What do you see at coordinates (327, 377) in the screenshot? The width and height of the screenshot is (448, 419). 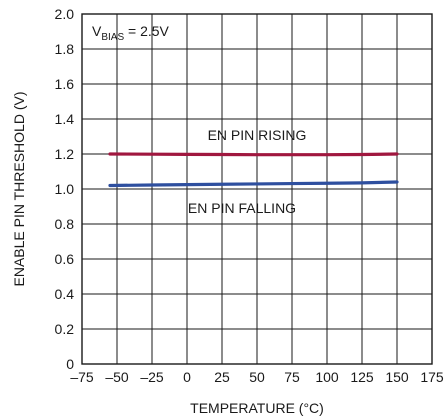 I see `x-tick-label: 100` at bounding box center [327, 377].